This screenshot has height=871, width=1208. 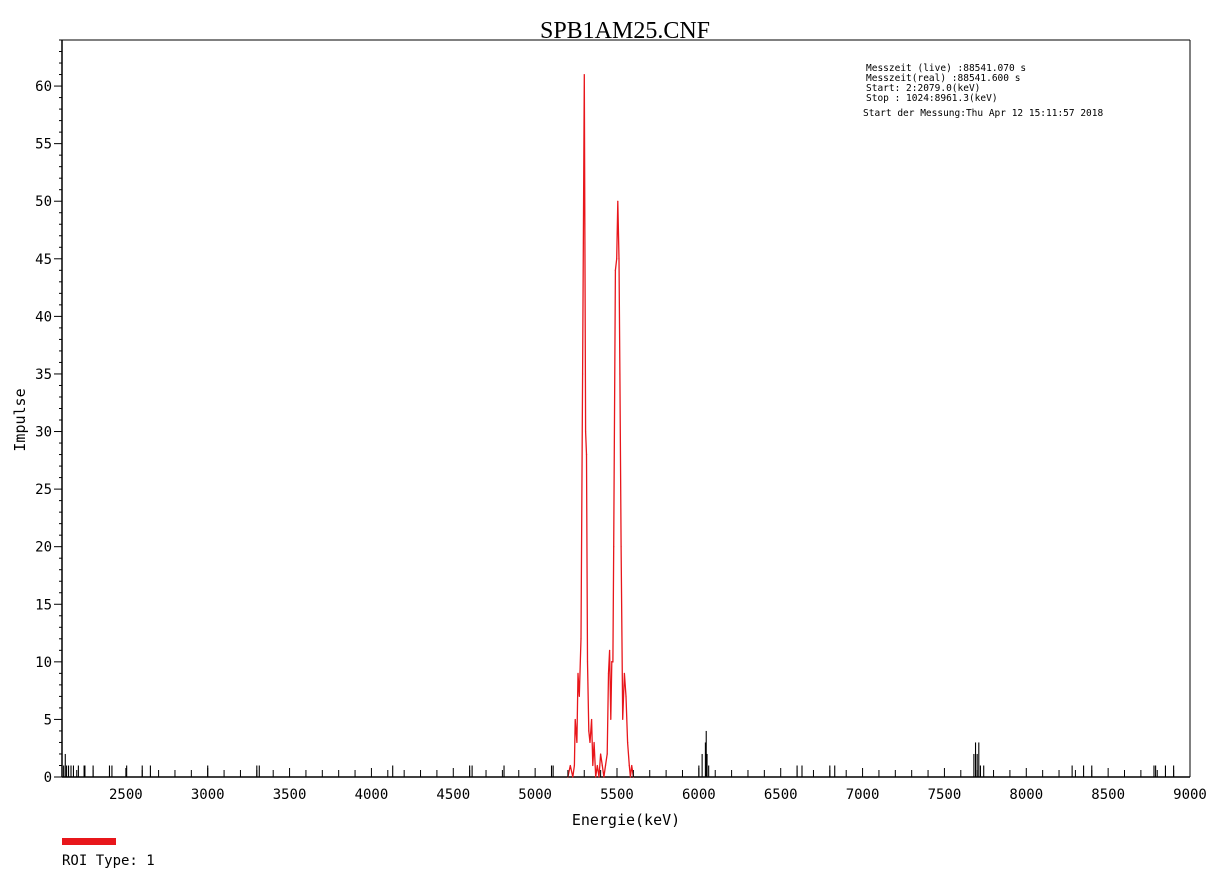 I want to click on roi-legend-label: ROI Type: 1, so click(x=108, y=861).